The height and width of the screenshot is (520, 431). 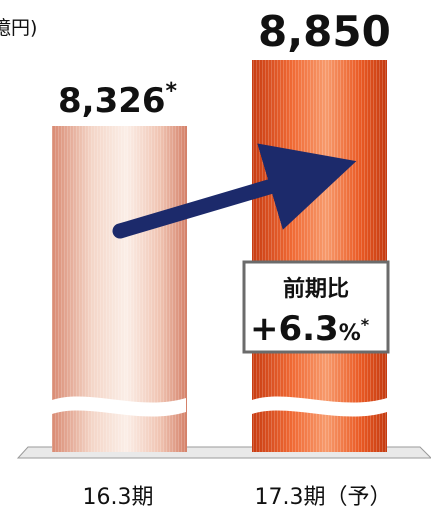 What do you see at coordinates (323, 497) in the screenshot?
I see `category-label-17-3: 17.3期（予）` at bounding box center [323, 497].